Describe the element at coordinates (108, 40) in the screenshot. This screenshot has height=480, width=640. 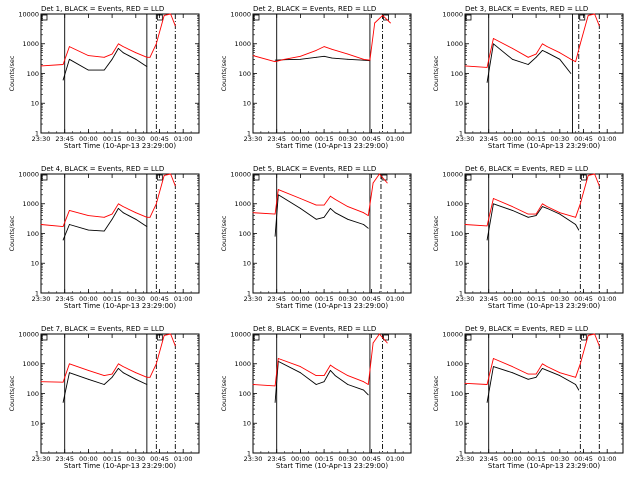
I see `plot-1-series-lld` at that location.